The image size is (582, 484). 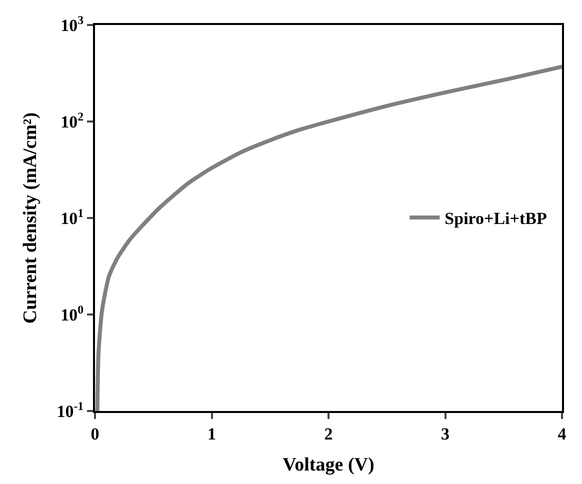 I want to click on x-axis-title: Voltage (V), so click(x=328, y=465).